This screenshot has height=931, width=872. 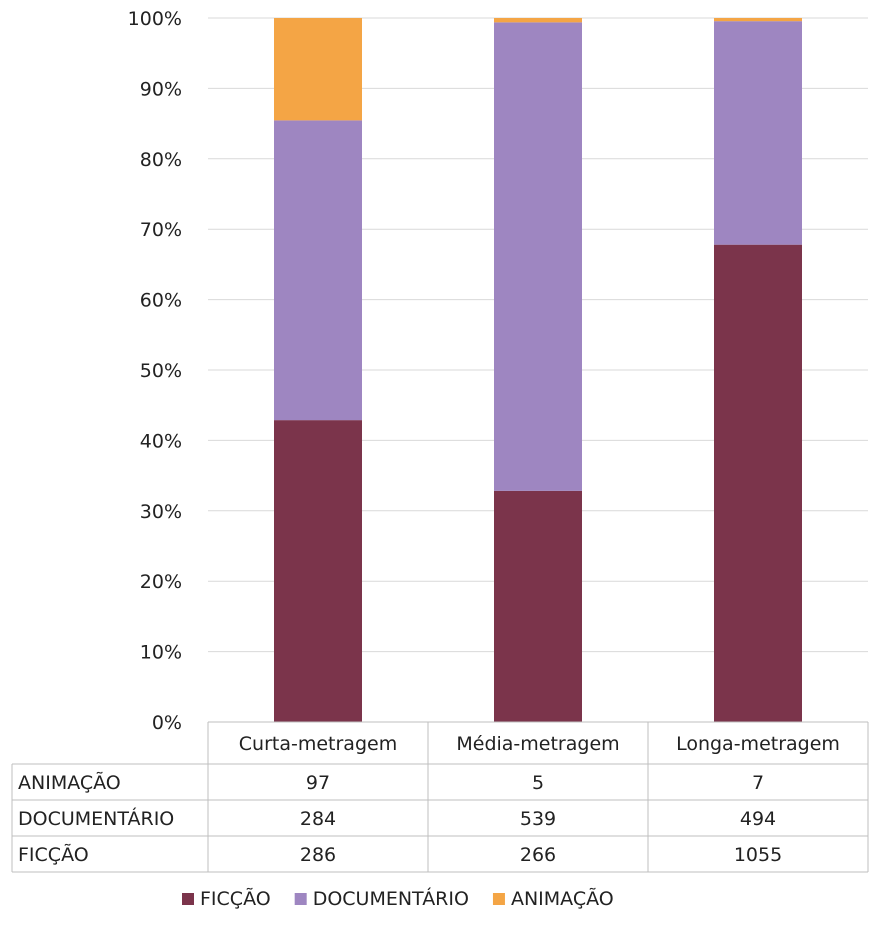 What do you see at coordinates (69, 782) in the screenshot?
I see `table-row-header: ANIMAÇÃO` at bounding box center [69, 782].